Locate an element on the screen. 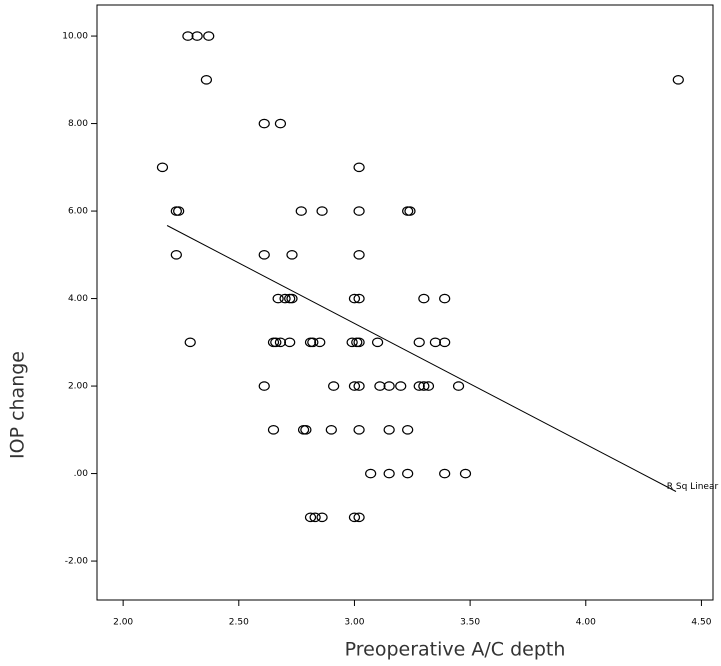 This screenshot has height=666, width=721. y-tick-label: 4.00 is located at coordinates (78, 299).